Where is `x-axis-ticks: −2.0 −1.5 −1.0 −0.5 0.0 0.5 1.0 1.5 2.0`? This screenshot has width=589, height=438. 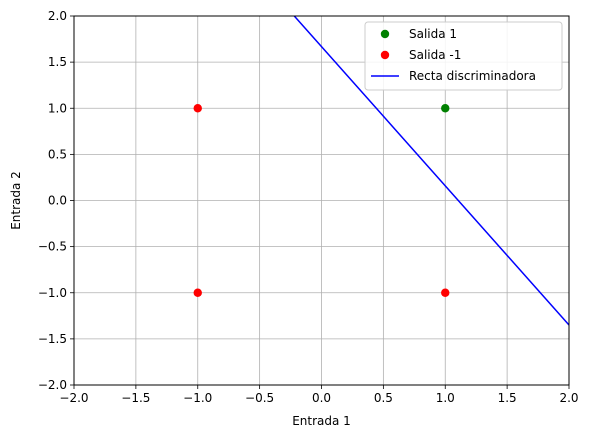 x-axis-ticks: −2.0 −1.5 −1.0 −0.5 0.0 0.5 1.0 1.5 2.0 is located at coordinates (319, 395).